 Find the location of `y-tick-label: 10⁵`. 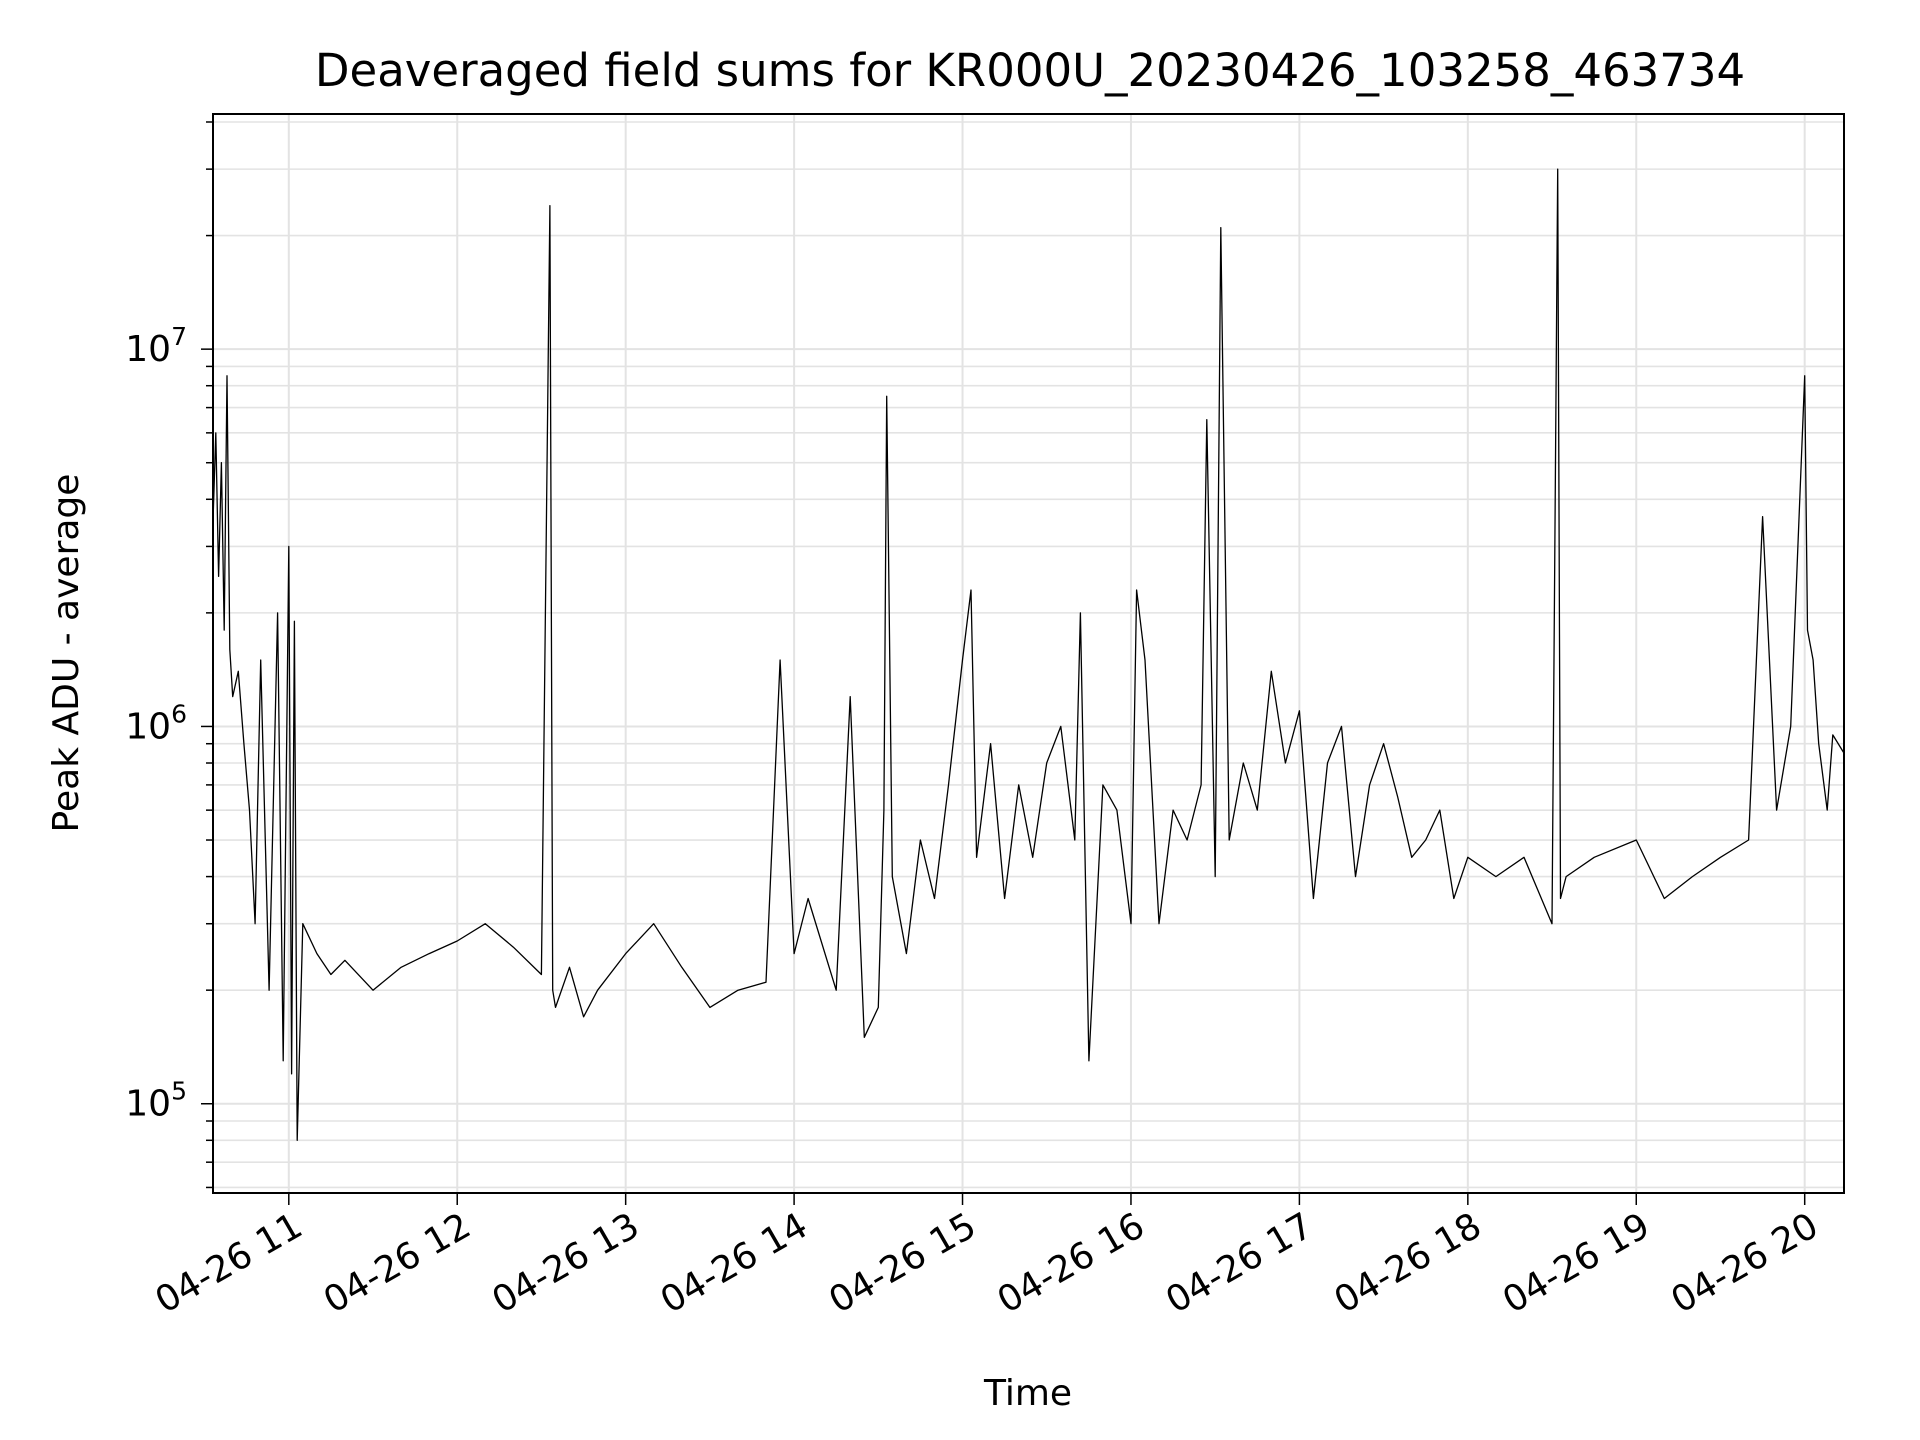

y-tick-label: 10⁵ is located at coordinates (156, 1101).